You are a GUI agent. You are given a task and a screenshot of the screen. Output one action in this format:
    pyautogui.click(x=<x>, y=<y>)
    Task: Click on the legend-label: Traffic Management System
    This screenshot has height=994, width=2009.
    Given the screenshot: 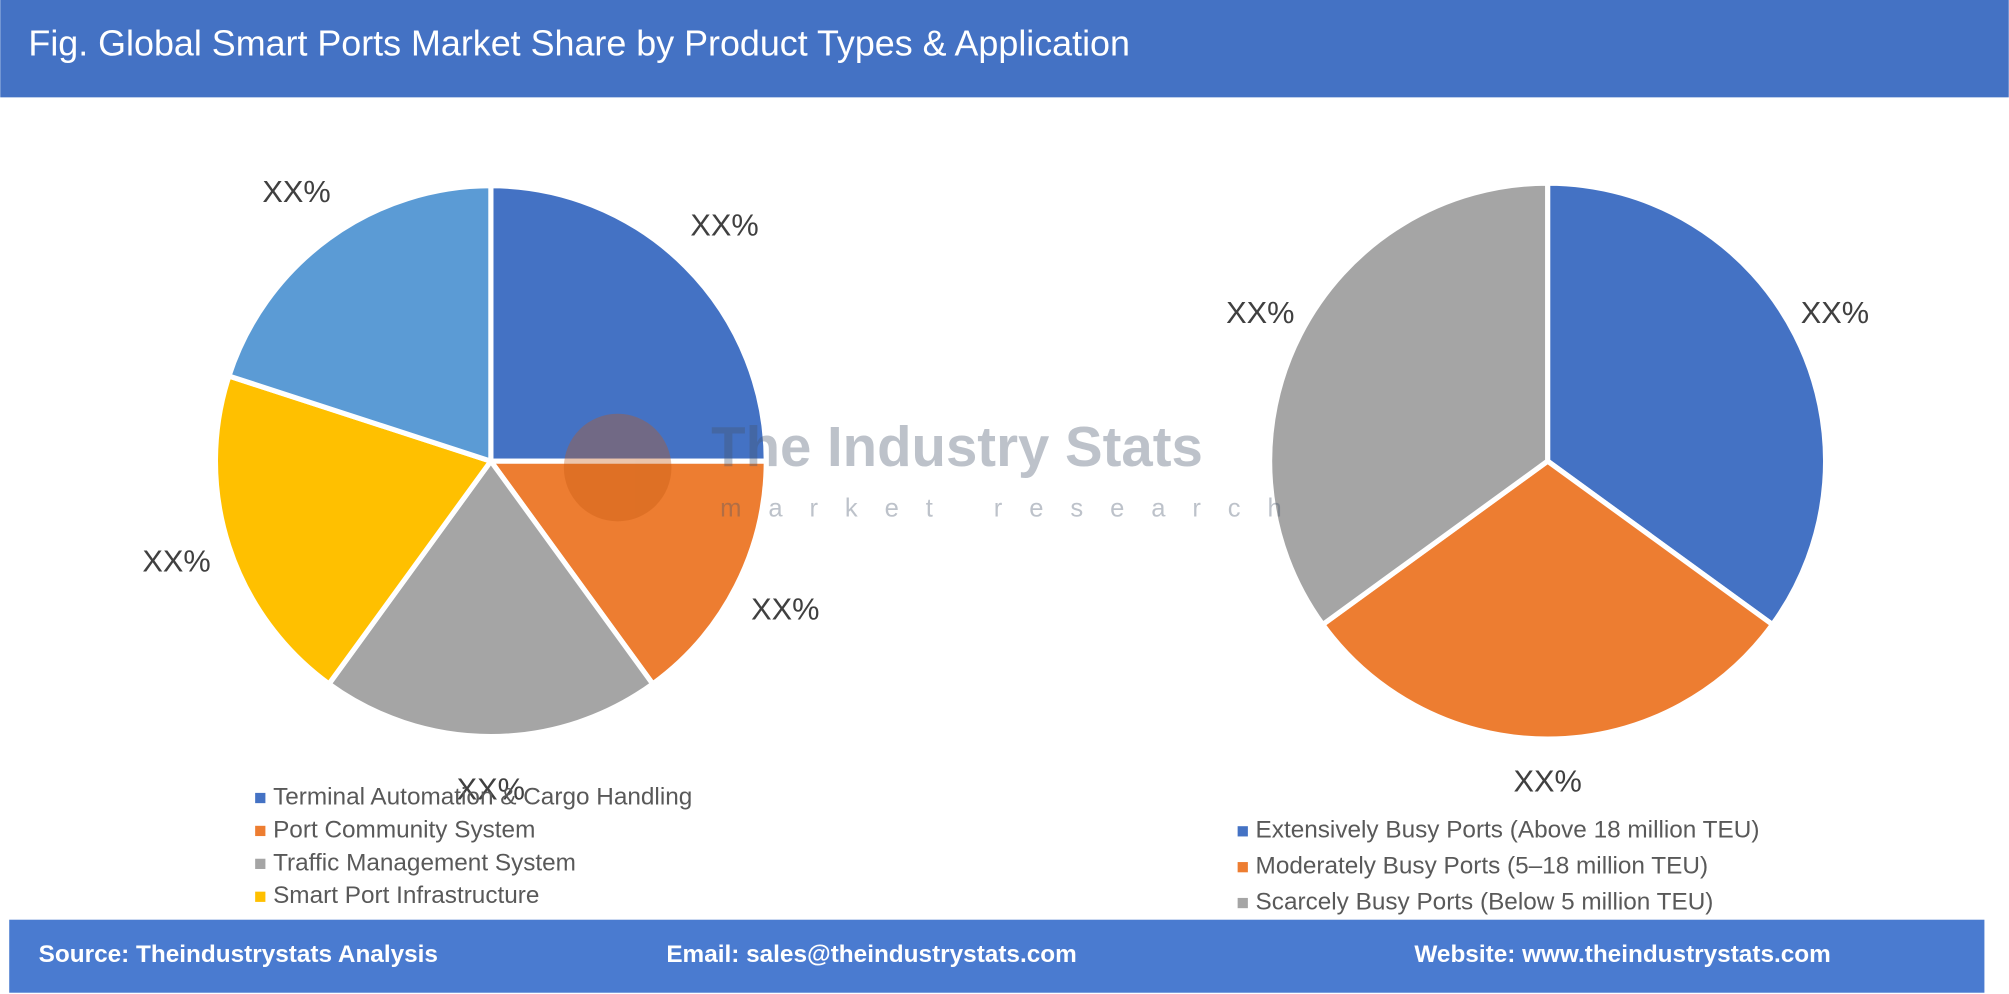 What is the action you would take?
    pyautogui.click(x=424, y=862)
    